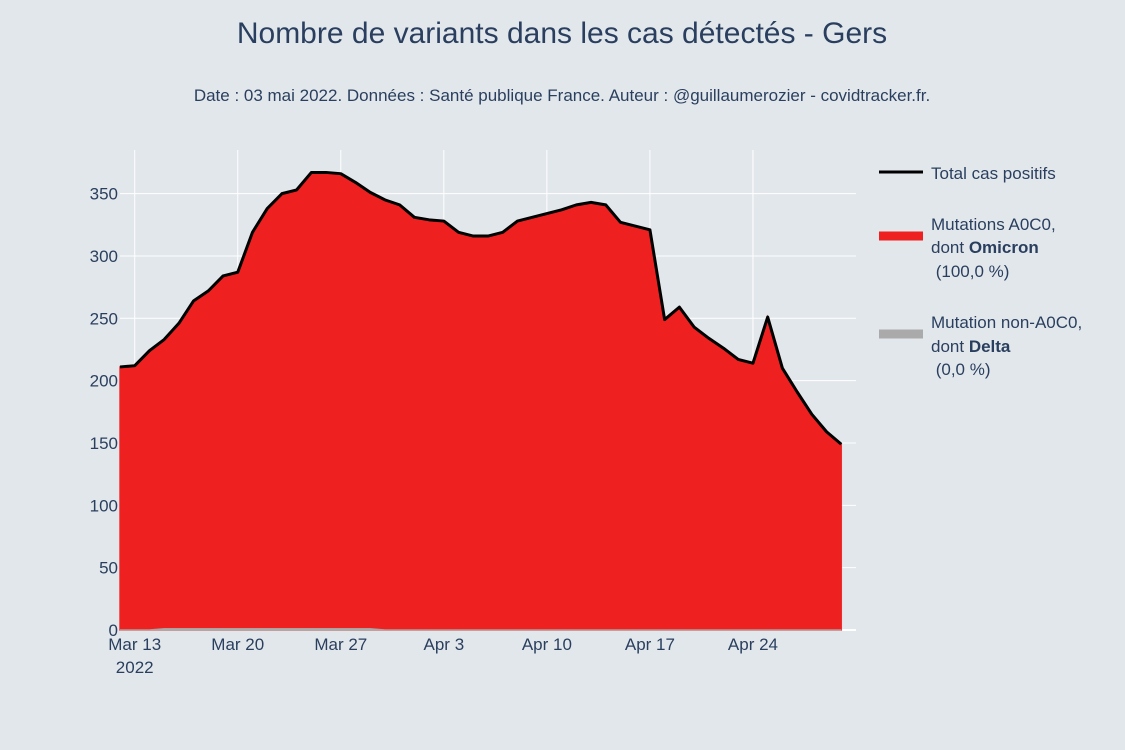 Image resolution: width=1125 pixels, height=750 pixels. I want to click on legend-item-total: Total cas positifs, so click(967, 173).